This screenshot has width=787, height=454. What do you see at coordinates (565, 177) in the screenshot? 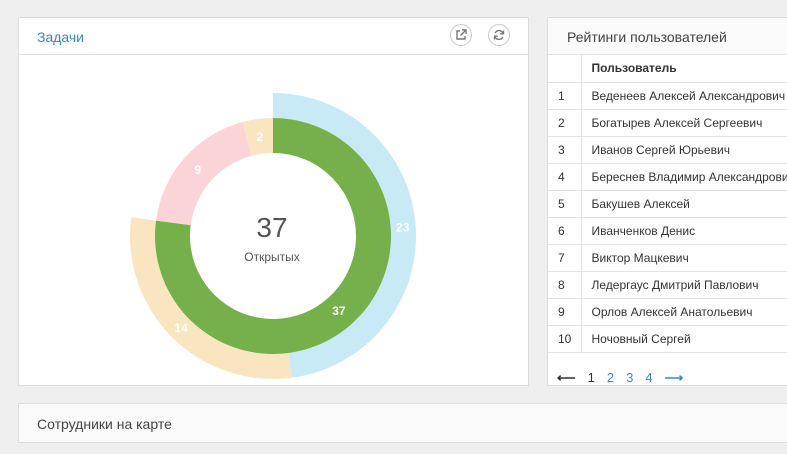
I see `rank-cell: 4` at bounding box center [565, 177].